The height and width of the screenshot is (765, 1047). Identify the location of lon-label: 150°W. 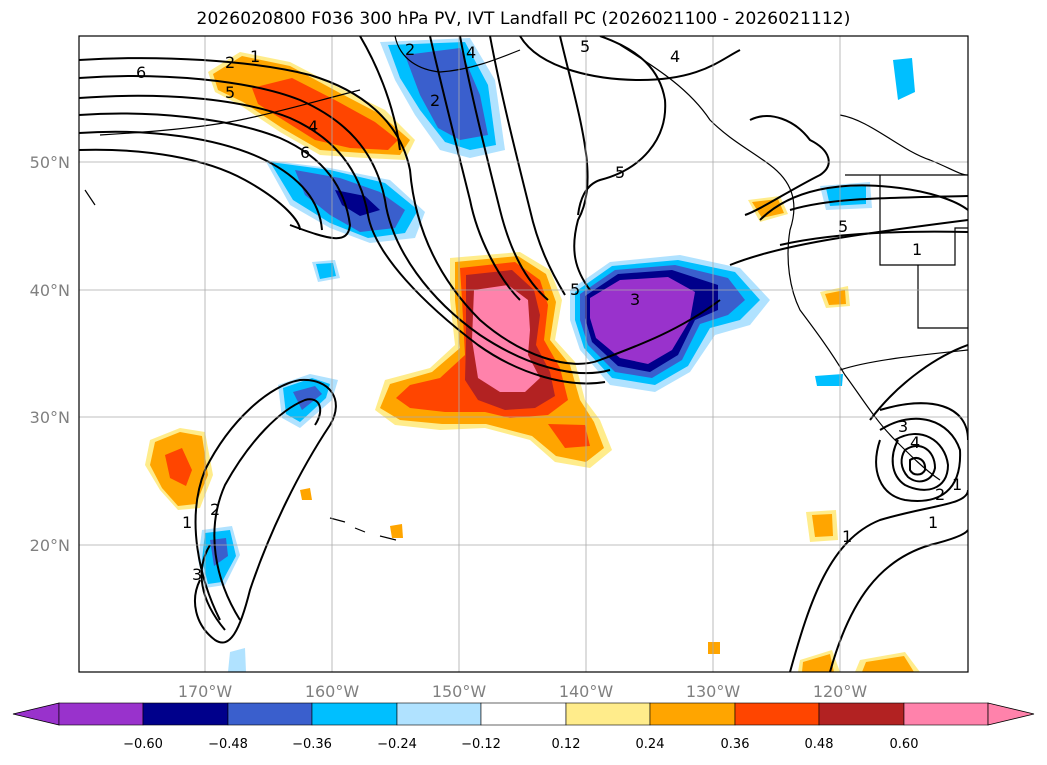
(459, 691).